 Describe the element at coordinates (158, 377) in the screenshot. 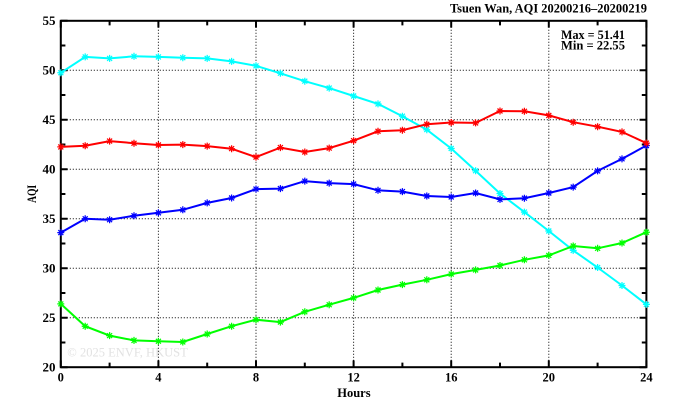

I see `svg-text: 4` at that location.